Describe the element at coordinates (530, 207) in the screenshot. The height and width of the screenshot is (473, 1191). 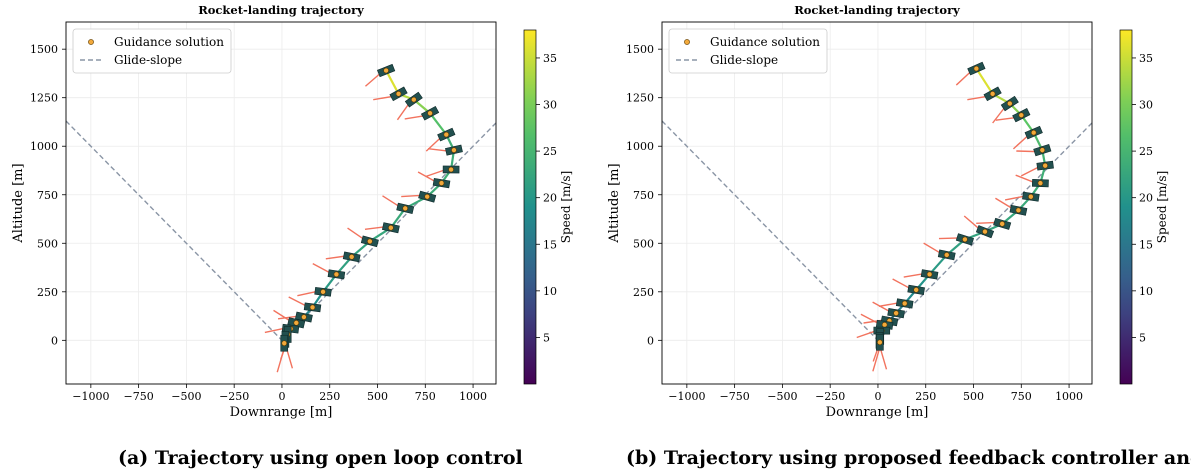
I see `a-colorbar` at that location.